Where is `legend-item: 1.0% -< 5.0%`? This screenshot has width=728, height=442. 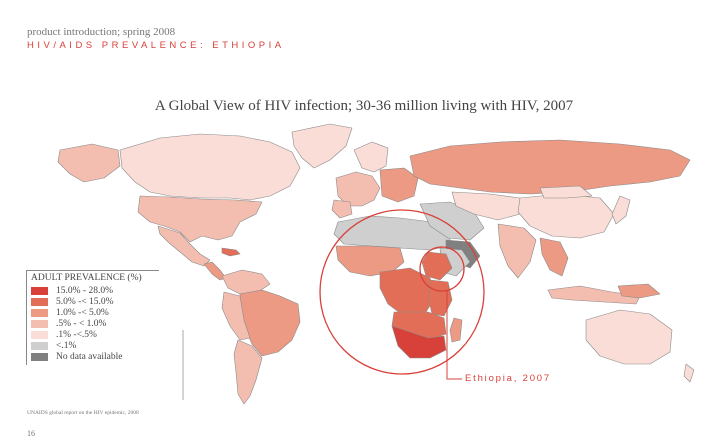 legend-item: 1.0% -< 5.0% is located at coordinates (93, 312).